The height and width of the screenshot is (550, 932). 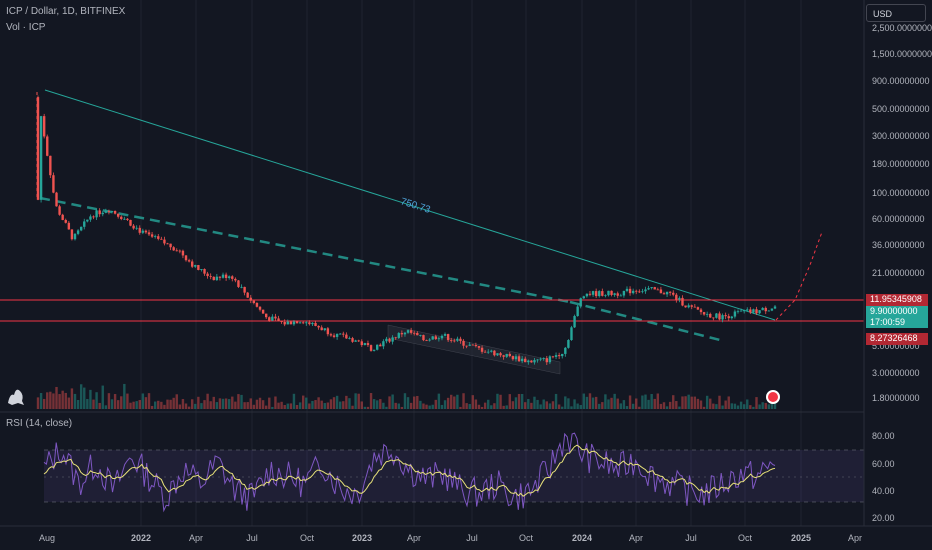 I want to click on symbol-title: ICP / Dollar, 1D, BITFINEX, so click(x=66, y=11).